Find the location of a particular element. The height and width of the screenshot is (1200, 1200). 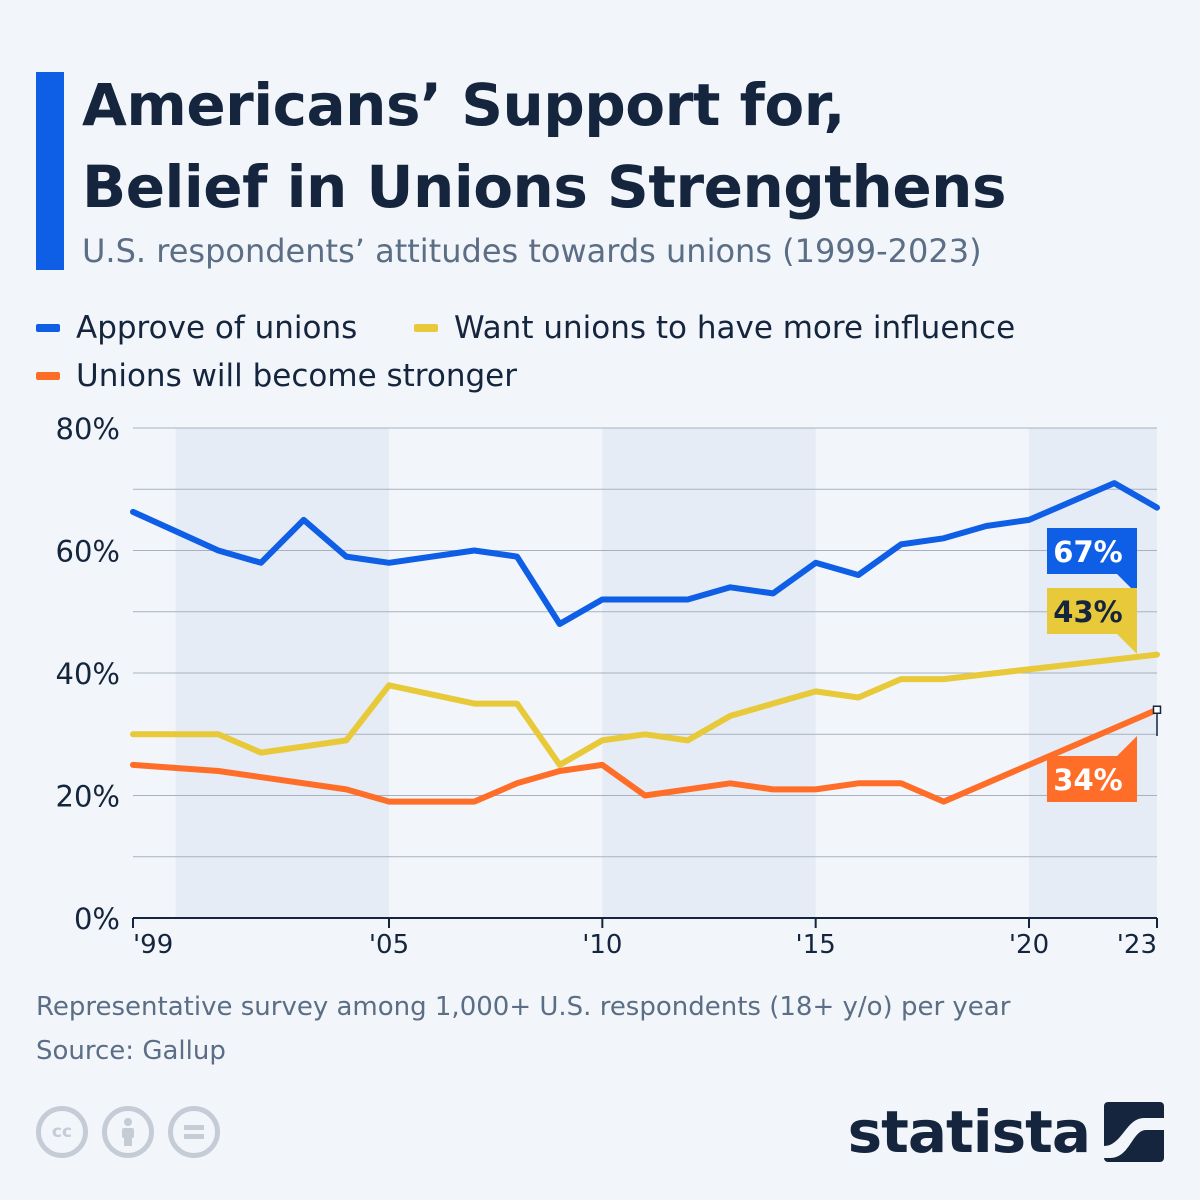

x-tick-label-2010: '10 is located at coordinates (602, 945).